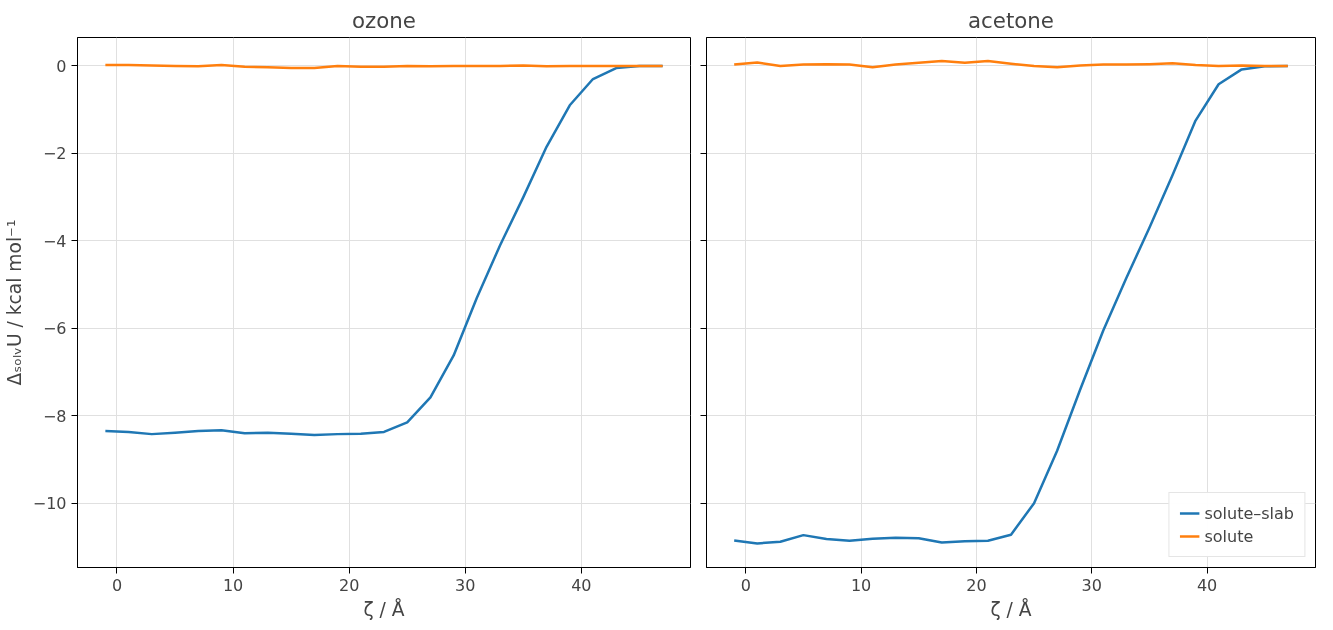 The width and height of the screenshot is (1333, 630). I want to click on y-tick-label: −4, so click(54, 241).